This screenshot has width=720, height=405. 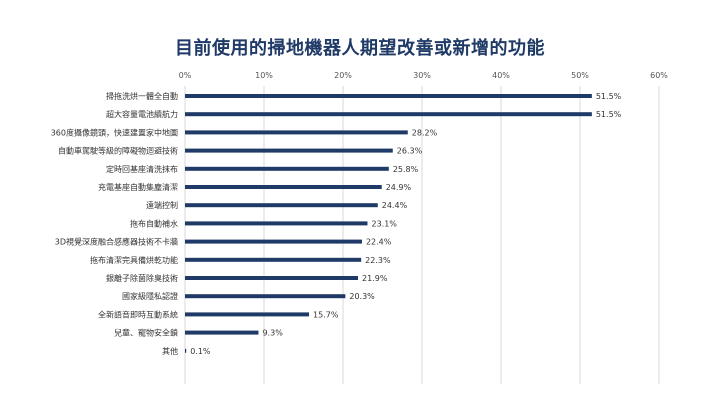 What do you see at coordinates (410, 151) in the screenshot?
I see `data-label: 26.3%` at bounding box center [410, 151].